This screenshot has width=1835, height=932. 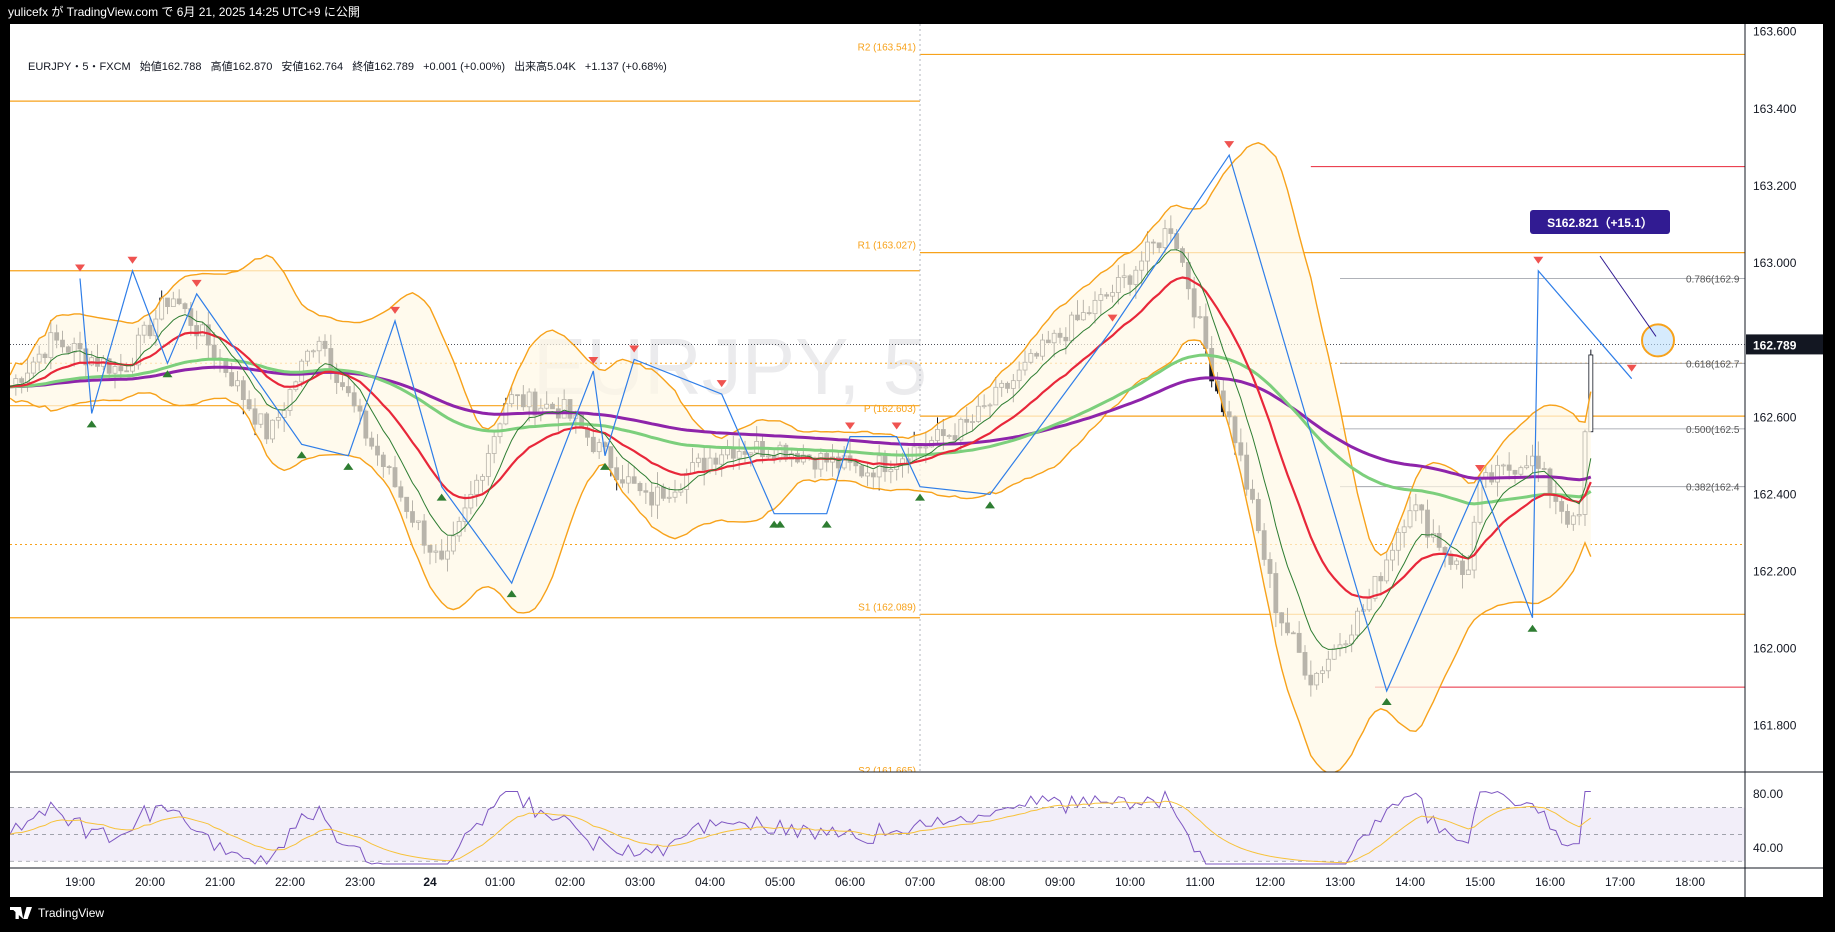 I want to click on pivot-label: R2 (163.541), so click(x=887, y=47).